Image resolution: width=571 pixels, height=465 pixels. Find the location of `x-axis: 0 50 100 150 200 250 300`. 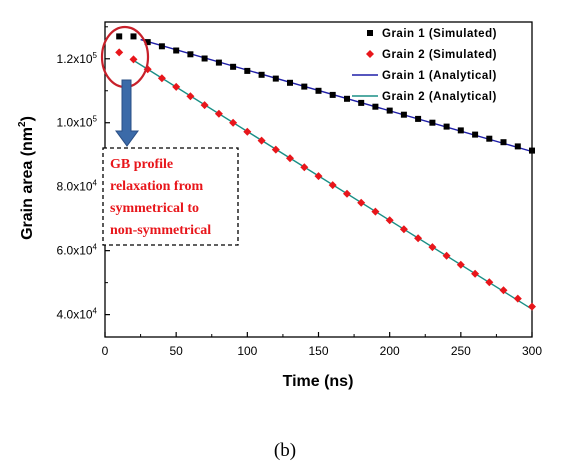

x-axis: 0 50 100 150 200 250 300 is located at coordinates (322, 345).